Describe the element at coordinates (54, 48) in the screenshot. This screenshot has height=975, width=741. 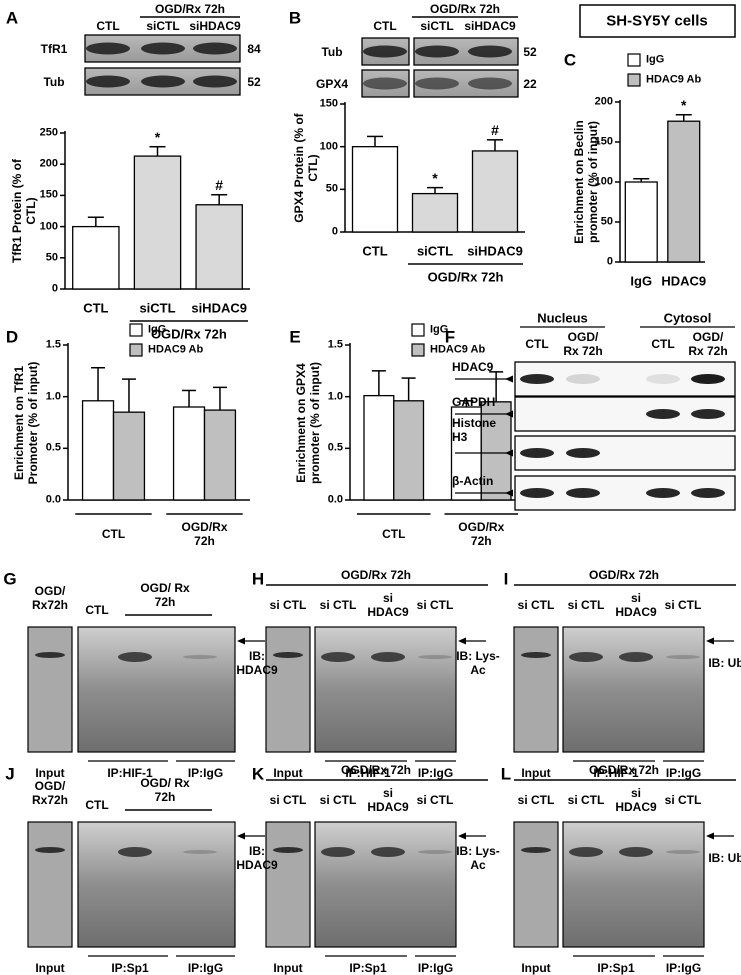
I see `blot-row-label: TfR1` at that location.